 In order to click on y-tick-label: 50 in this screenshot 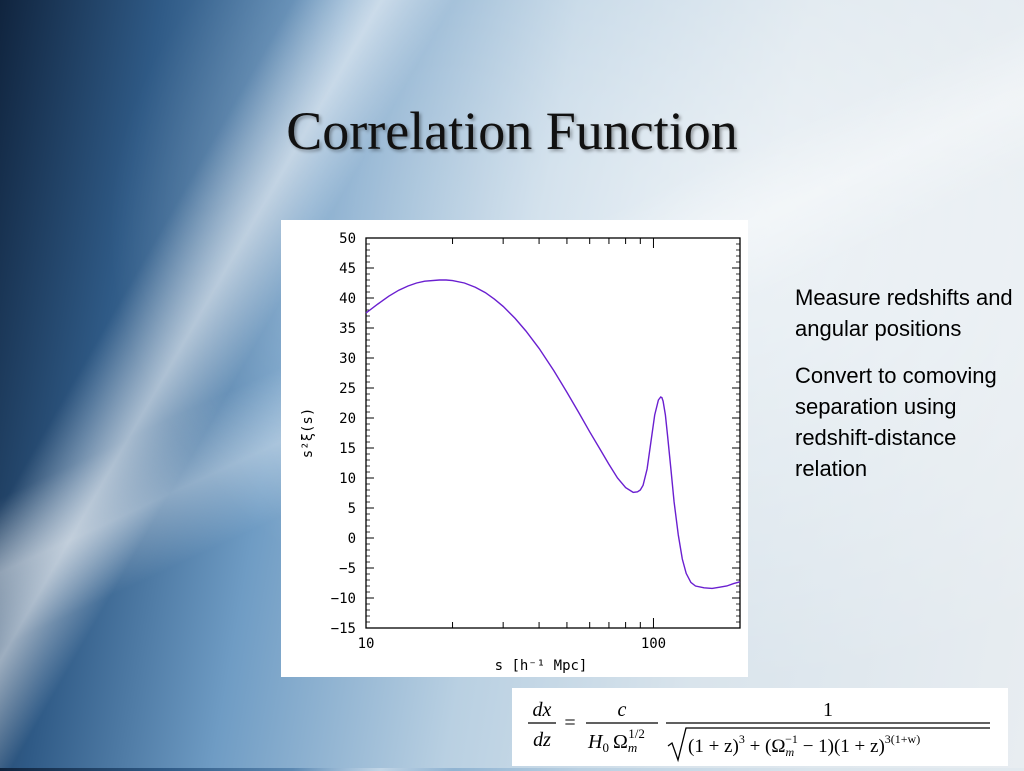, I will do `click(347, 239)`.